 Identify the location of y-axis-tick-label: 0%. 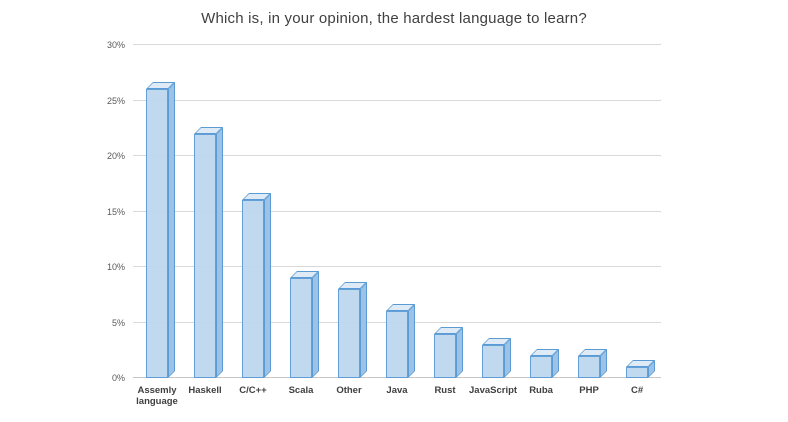
(118, 378).